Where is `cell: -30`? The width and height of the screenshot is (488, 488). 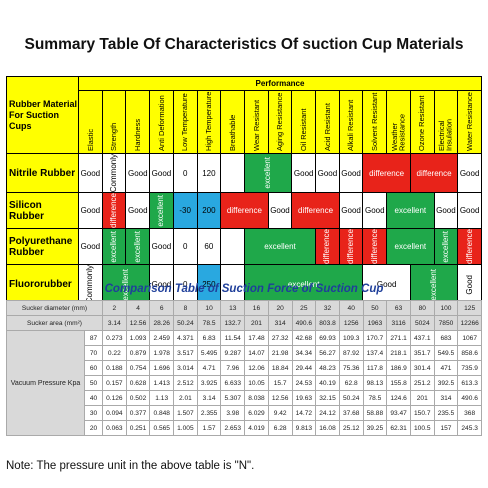
cell: -30 is located at coordinates (185, 211).